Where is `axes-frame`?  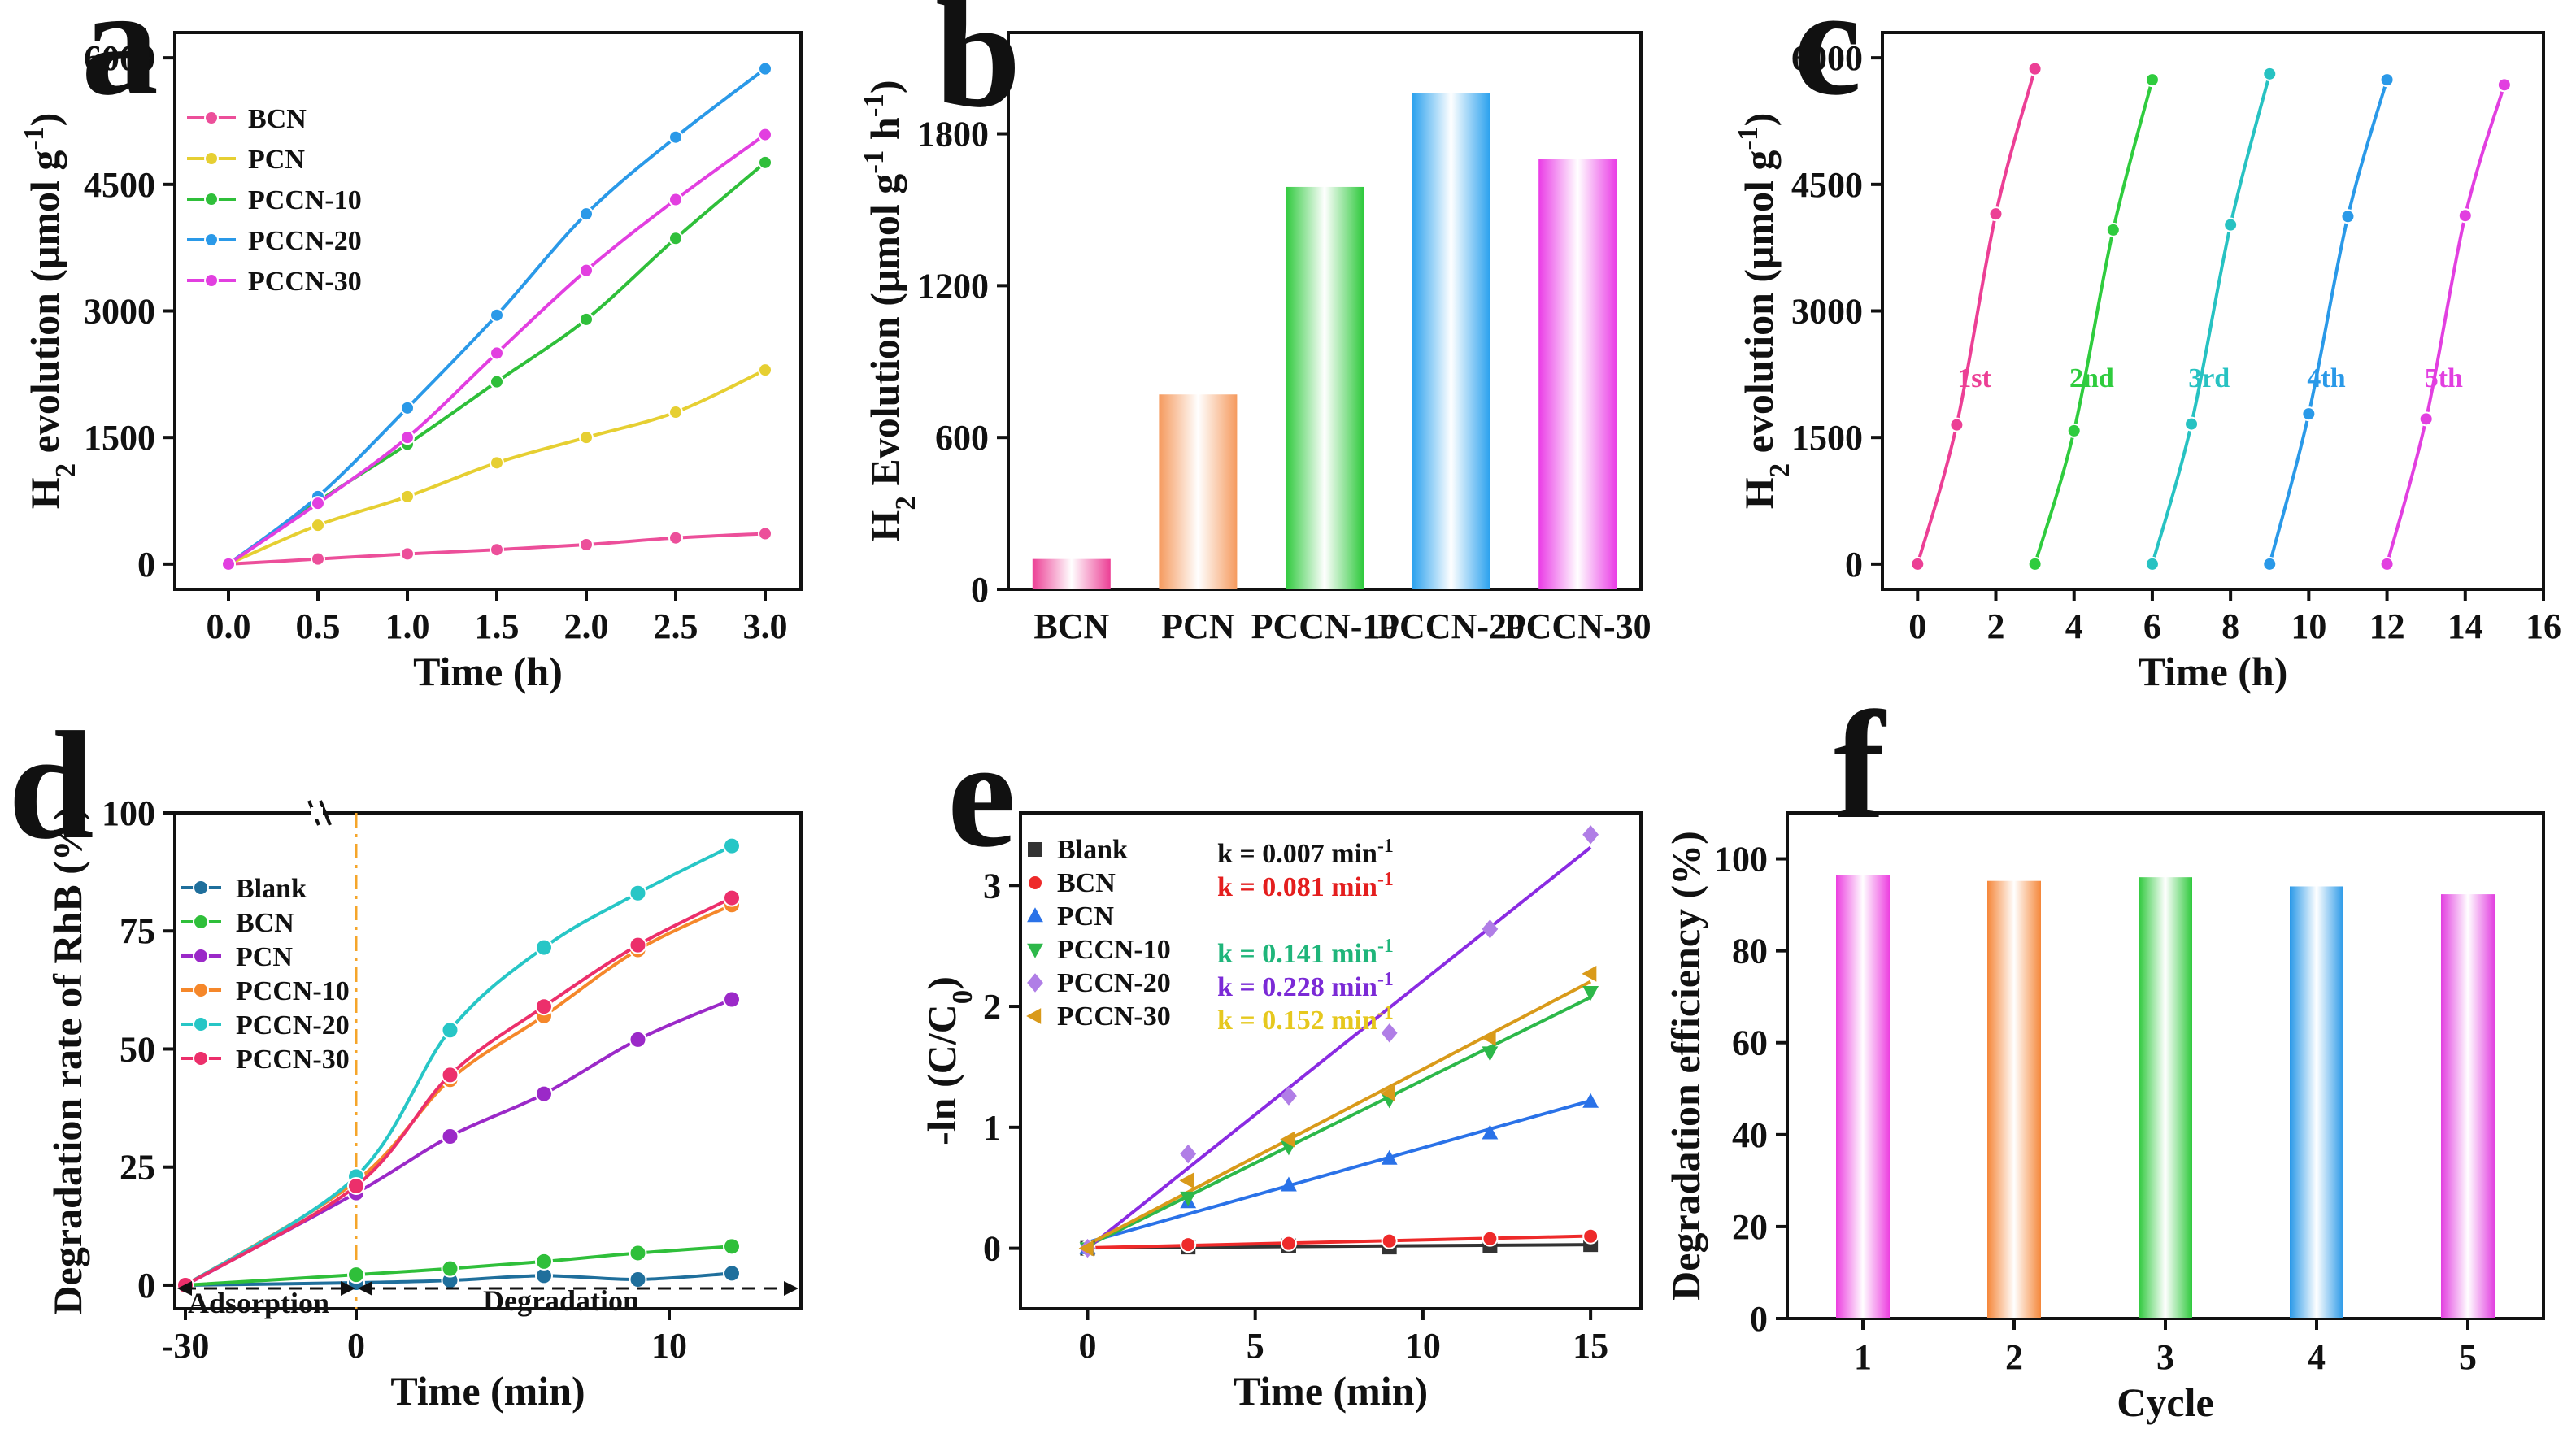
axes-frame is located at coordinates (1331, 1060).